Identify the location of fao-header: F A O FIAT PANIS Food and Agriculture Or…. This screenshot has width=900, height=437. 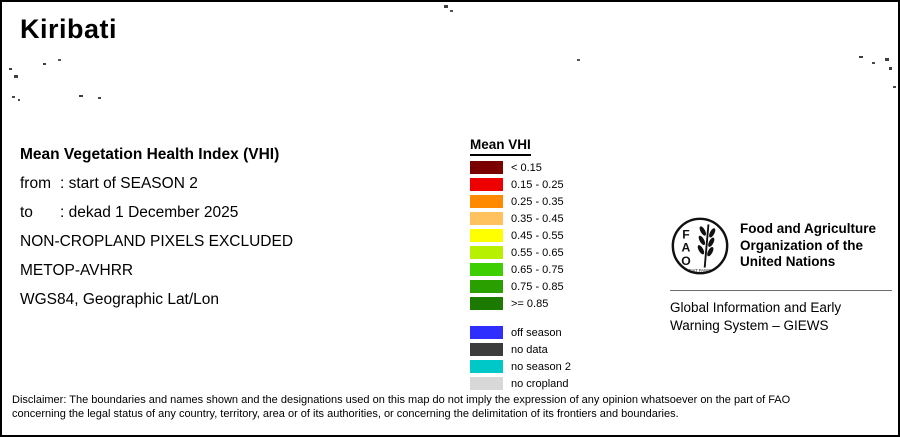
(781, 246).